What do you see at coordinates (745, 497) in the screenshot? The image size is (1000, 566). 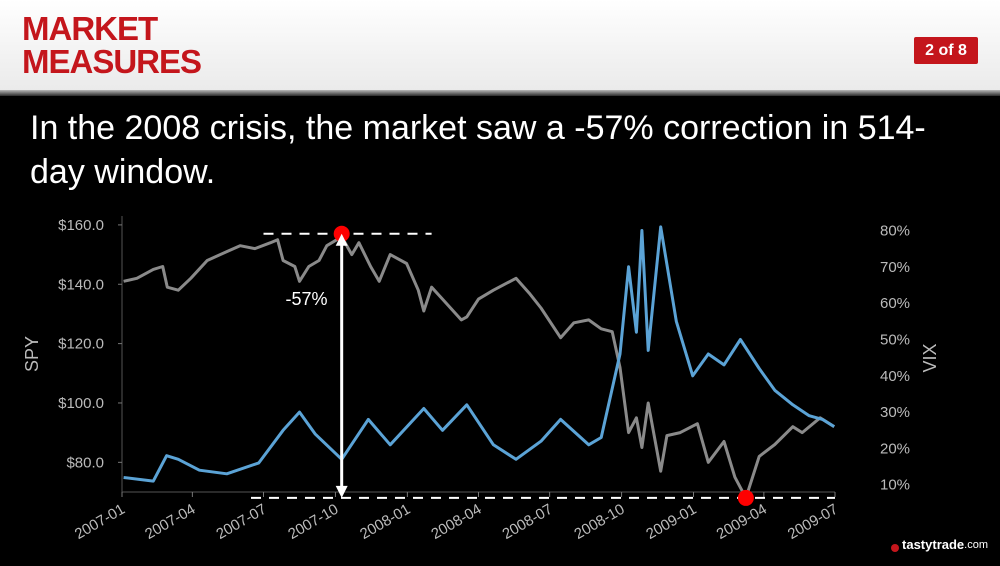 I see `extreme-point-marker` at bounding box center [745, 497].